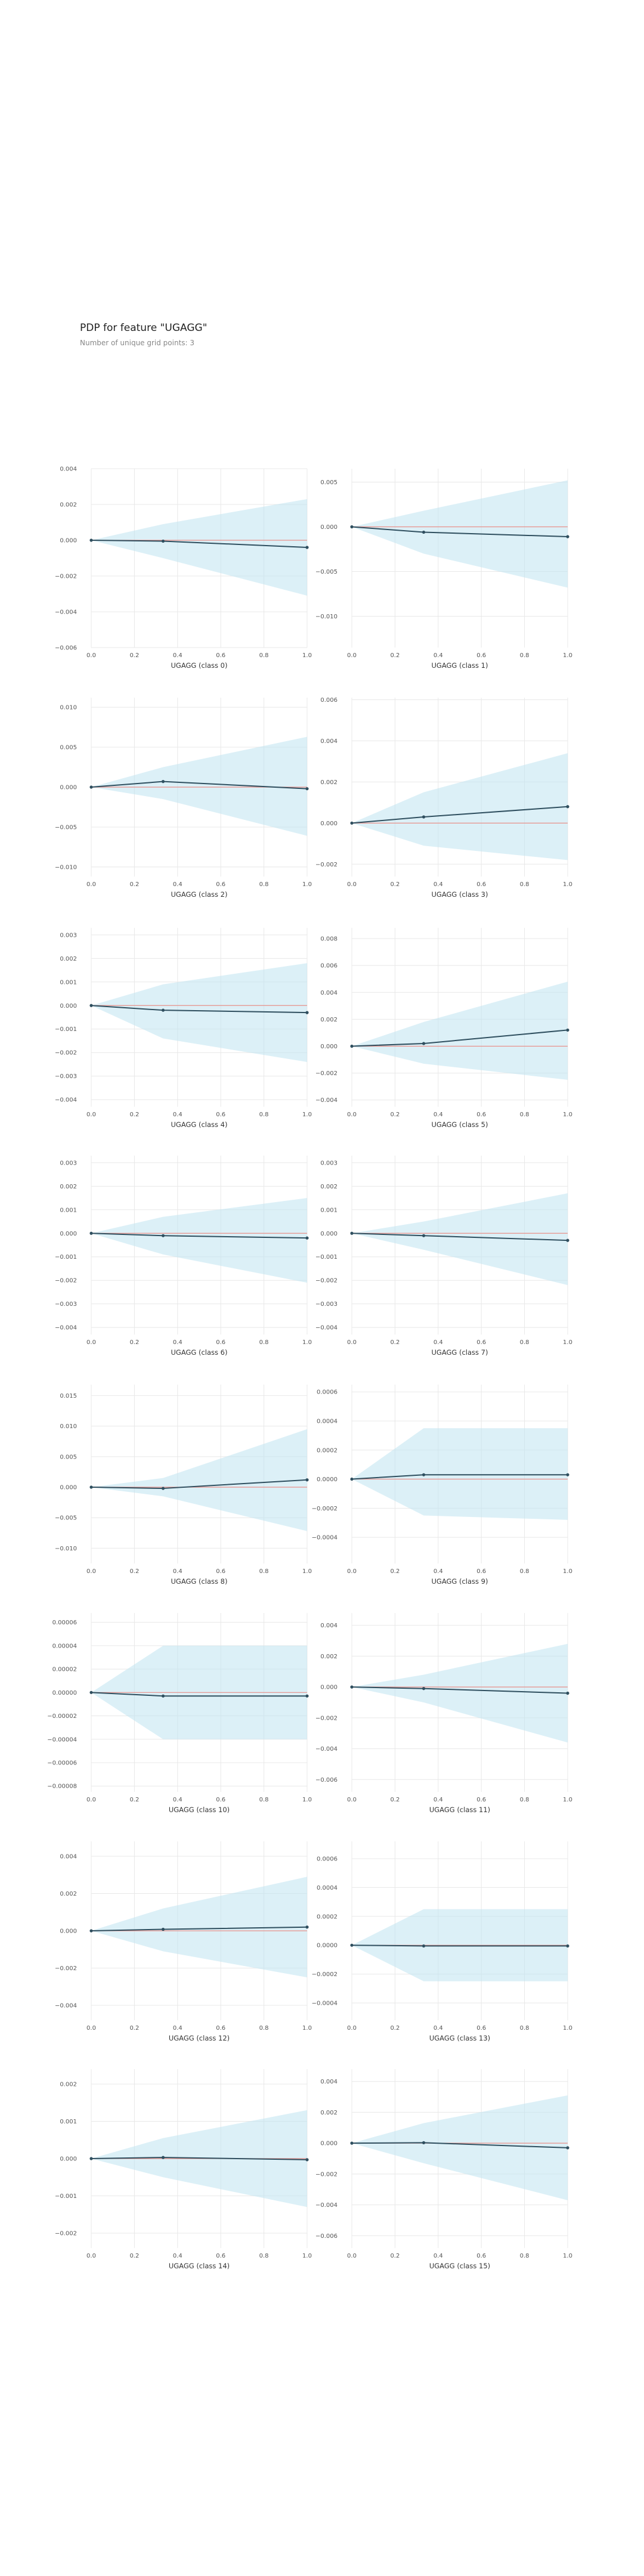 The height and width of the screenshot is (2576, 644). Describe the element at coordinates (325, 2003) in the screenshot. I see `y-tick-label: −0.0004` at that location.